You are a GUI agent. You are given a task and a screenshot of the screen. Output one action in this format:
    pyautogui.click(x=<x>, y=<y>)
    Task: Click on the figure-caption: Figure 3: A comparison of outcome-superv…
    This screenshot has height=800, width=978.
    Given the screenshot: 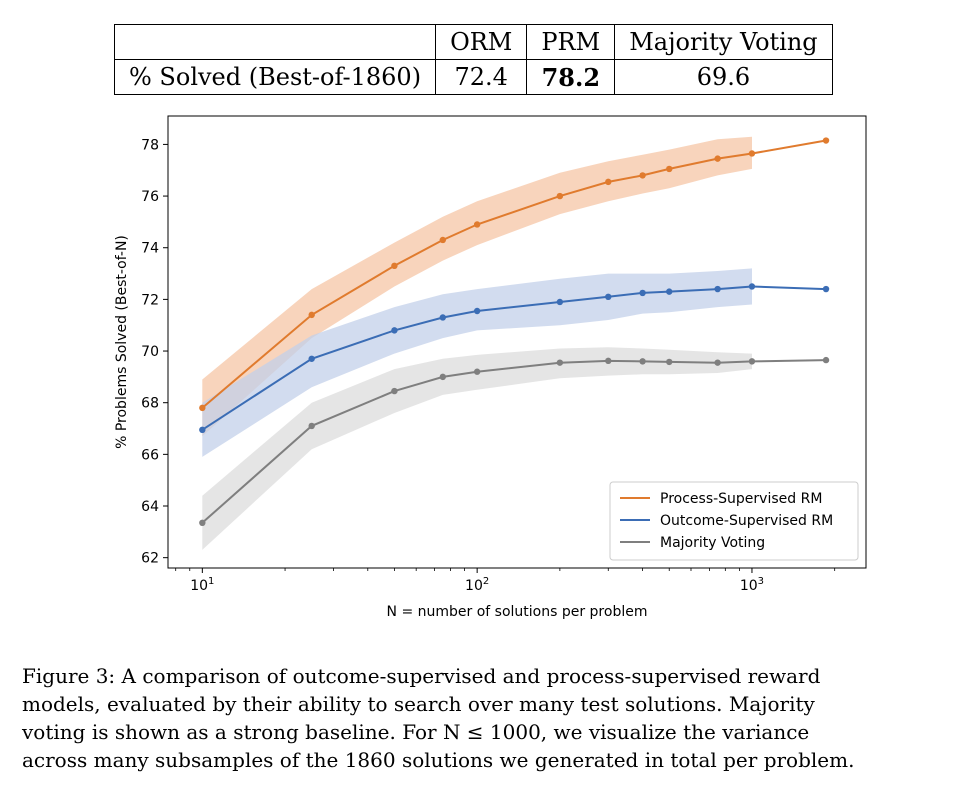 What is the action you would take?
    pyautogui.click(x=492, y=718)
    